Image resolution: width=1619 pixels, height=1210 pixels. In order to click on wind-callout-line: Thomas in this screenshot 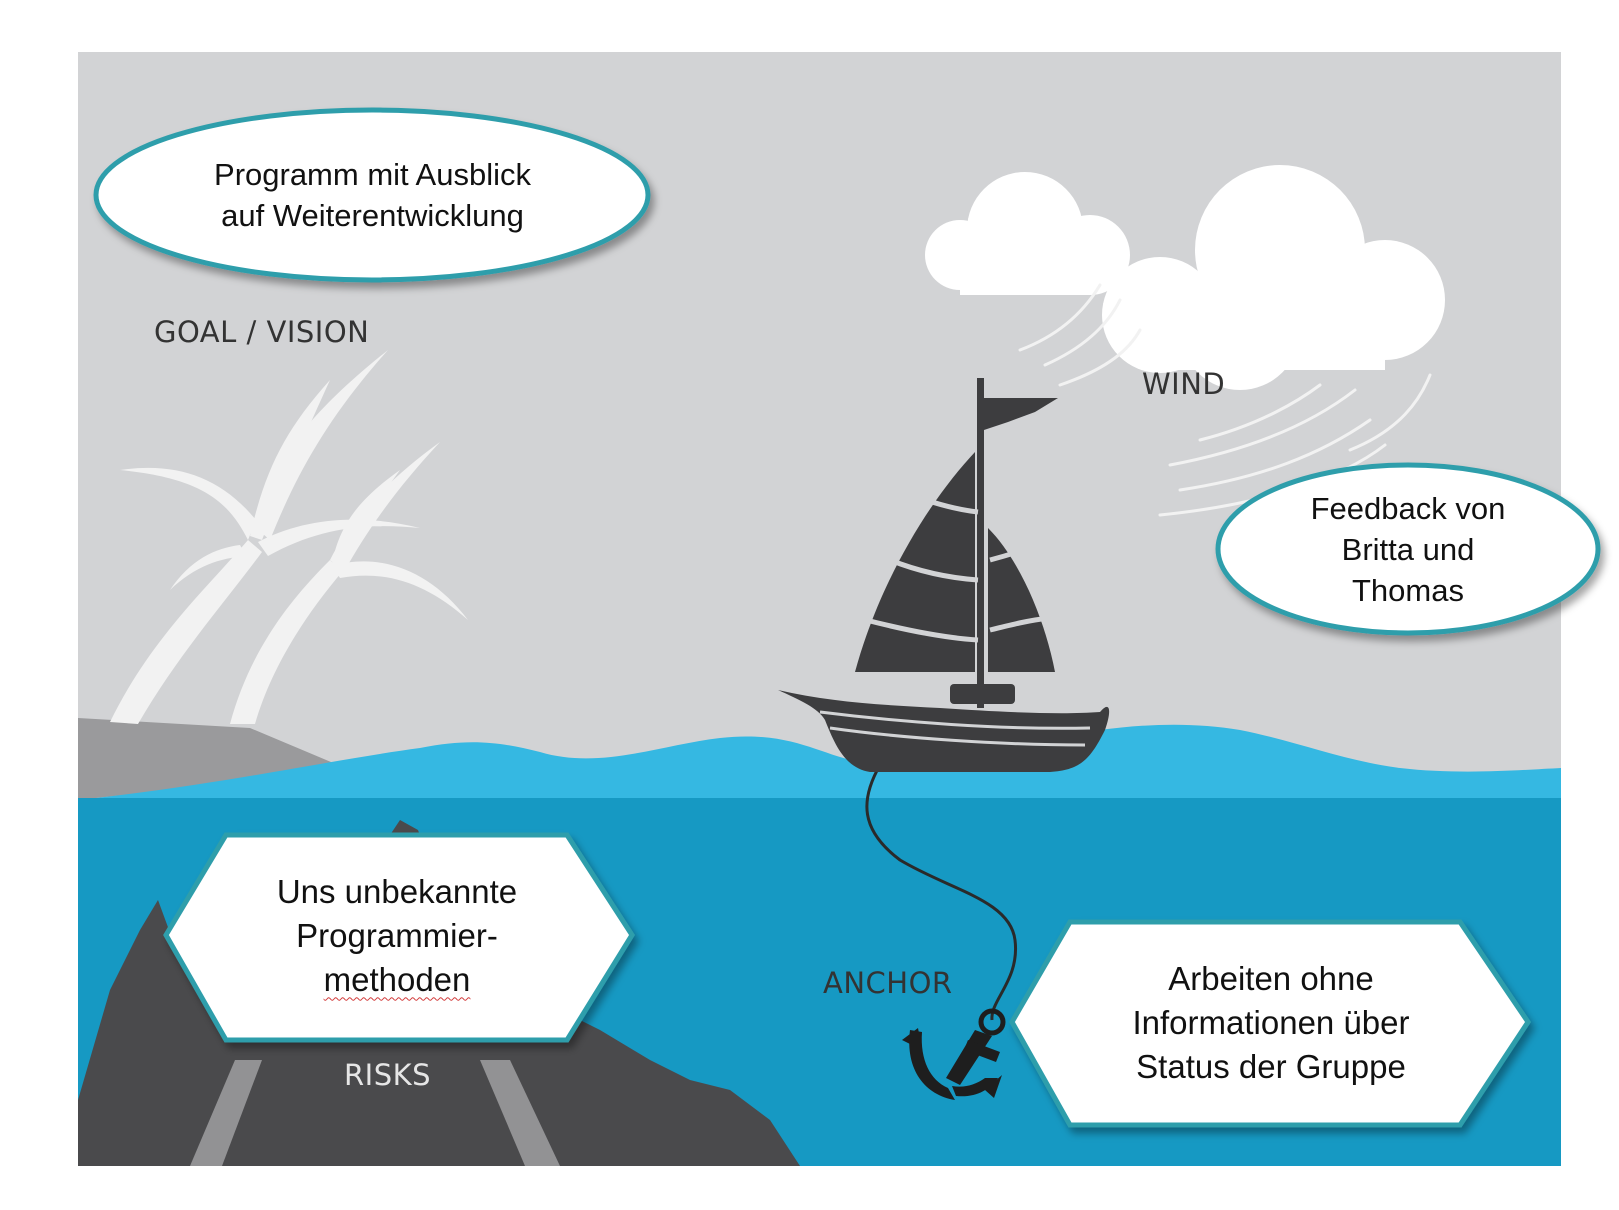, I will do `click(1408, 590)`.